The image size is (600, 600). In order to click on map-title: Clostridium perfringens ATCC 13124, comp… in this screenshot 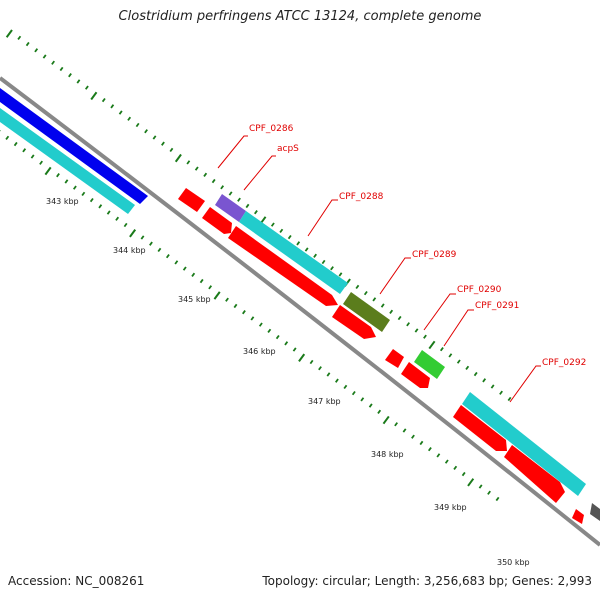, I will do `click(300, 16)`.